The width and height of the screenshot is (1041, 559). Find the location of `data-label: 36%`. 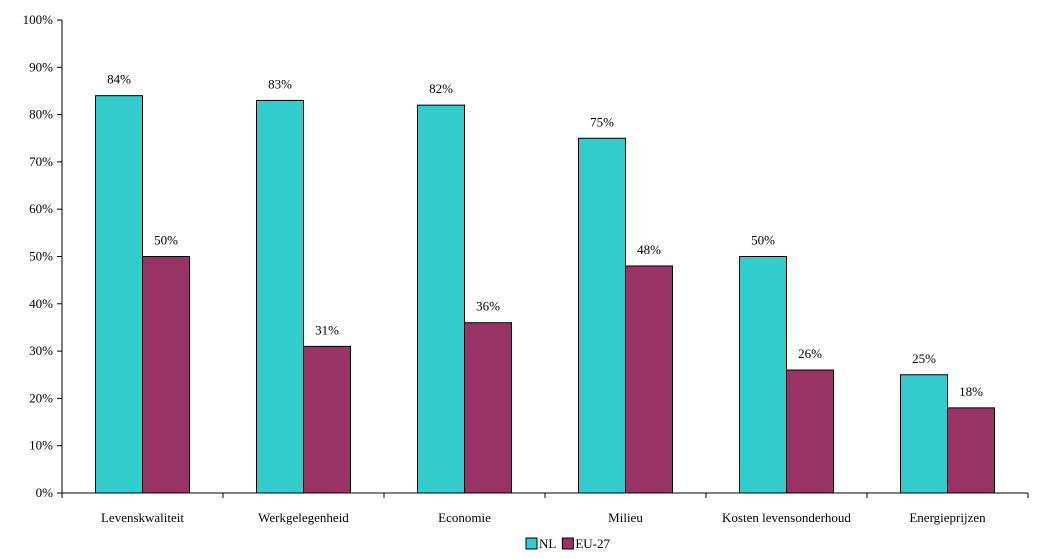

data-label: 36% is located at coordinates (488, 306).